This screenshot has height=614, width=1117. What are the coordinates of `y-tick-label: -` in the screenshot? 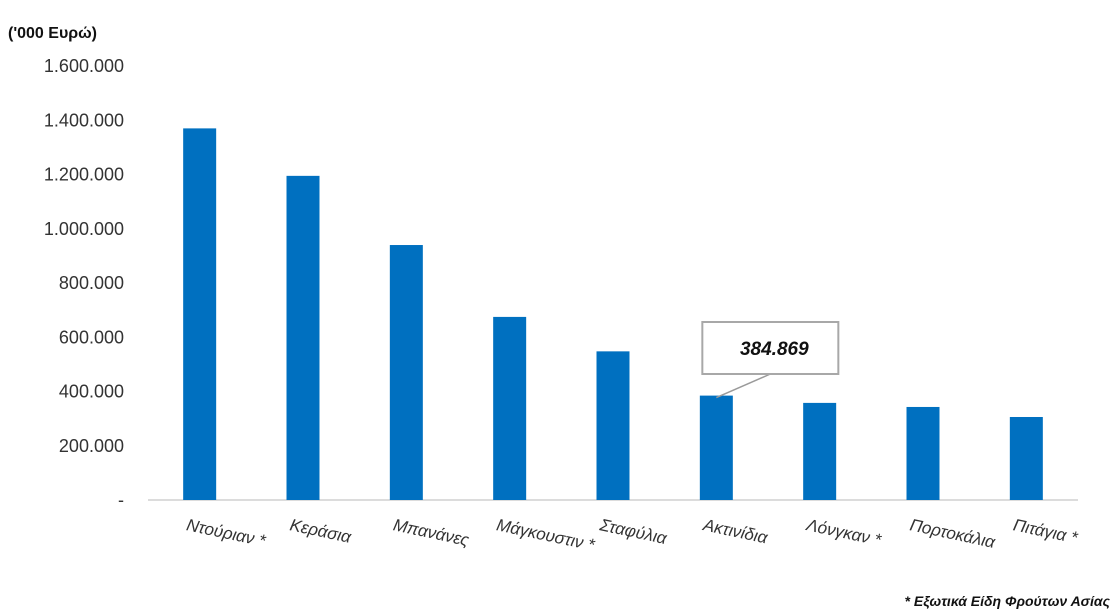 It's located at (121, 500).